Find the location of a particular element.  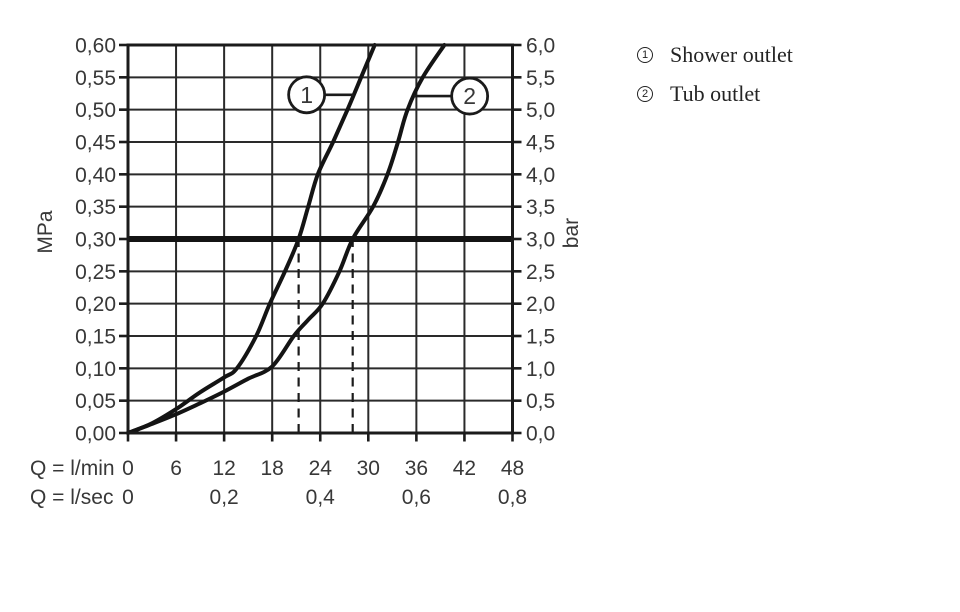

y-right-axis-unit: bar is located at coordinates (571, 233).